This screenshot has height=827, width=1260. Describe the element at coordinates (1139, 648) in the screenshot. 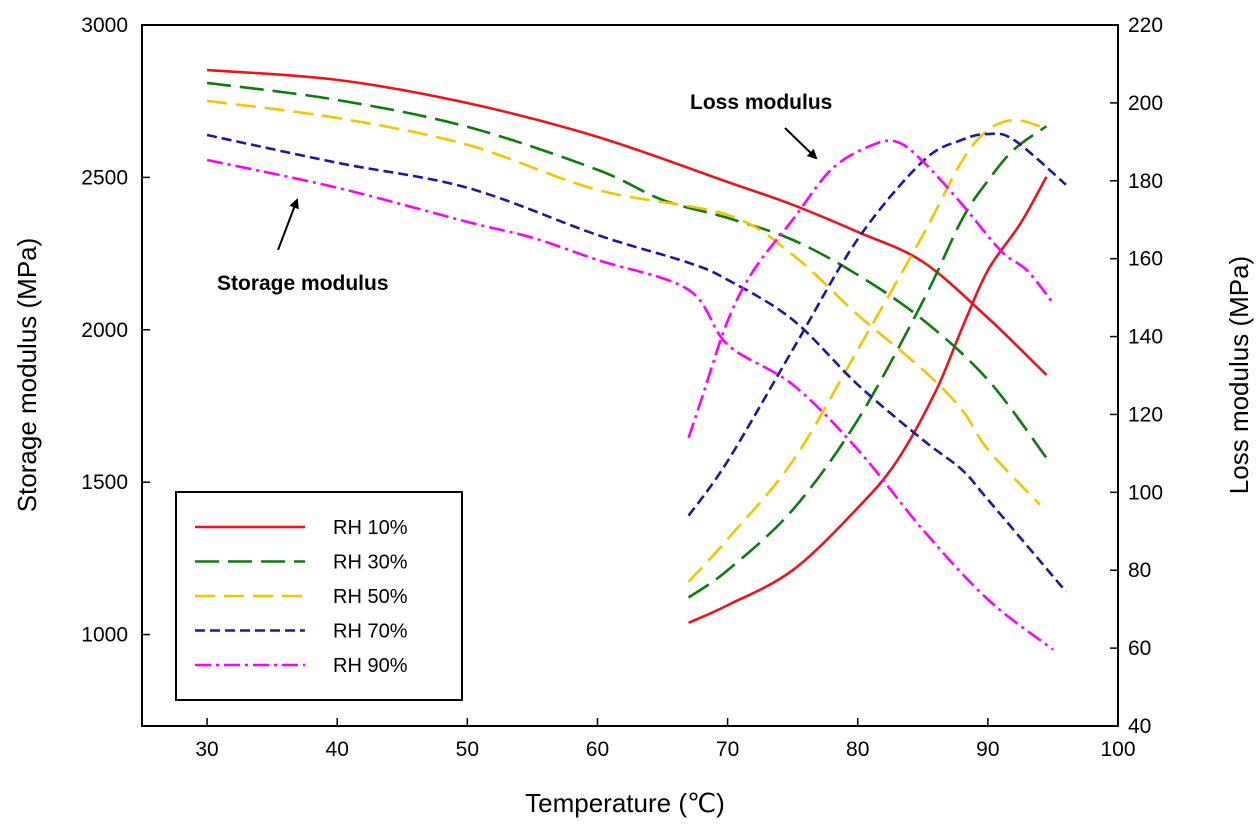

I see `y2-tick-label: 60` at that location.